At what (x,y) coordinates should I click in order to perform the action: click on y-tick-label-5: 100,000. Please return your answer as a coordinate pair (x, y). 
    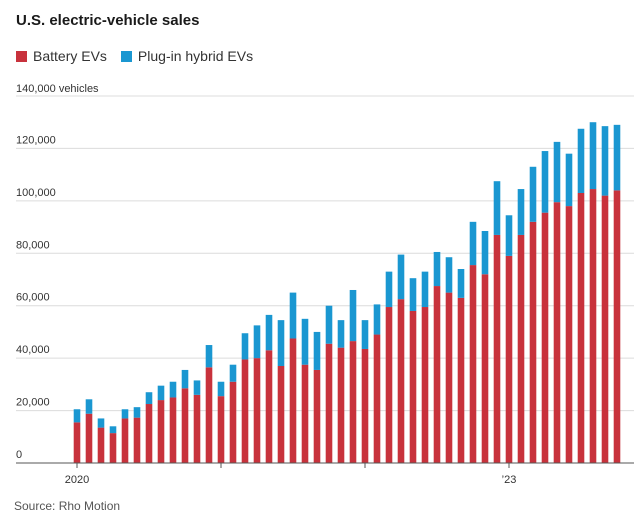
    Looking at the image, I should click on (36, 193).